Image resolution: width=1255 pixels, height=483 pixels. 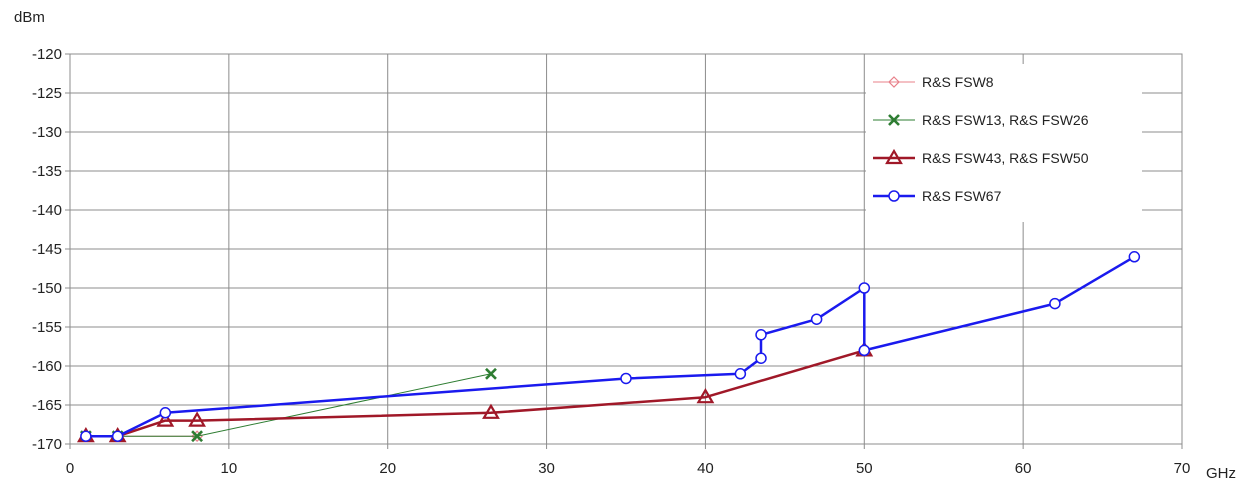 What do you see at coordinates (47, 171) in the screenshot?
I see `y-tick-label: -135` at bounding box center [47, 171].